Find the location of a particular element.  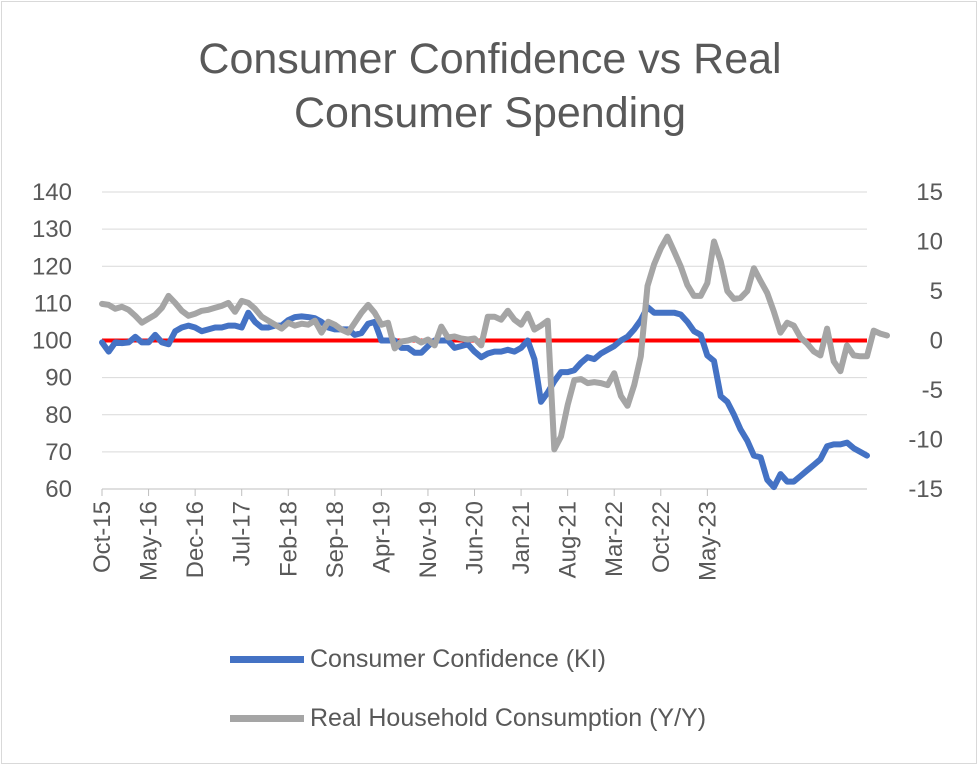

y-right-tick-label: 10 is located at coordinates (929, 242).